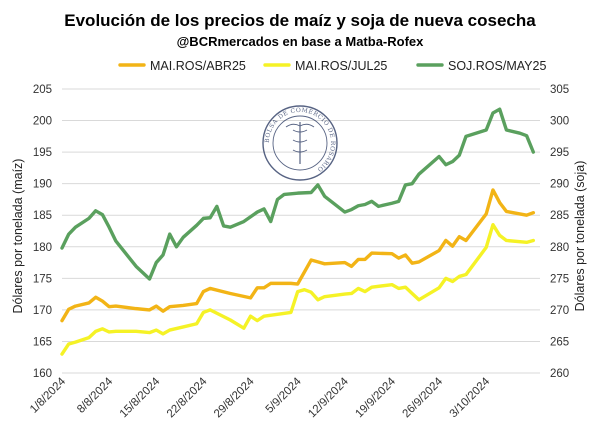 Image resolution: width=600 pixels, height=434 pixels. I want to click on x-tick-label: 3/10/2024, so click(470, 397).